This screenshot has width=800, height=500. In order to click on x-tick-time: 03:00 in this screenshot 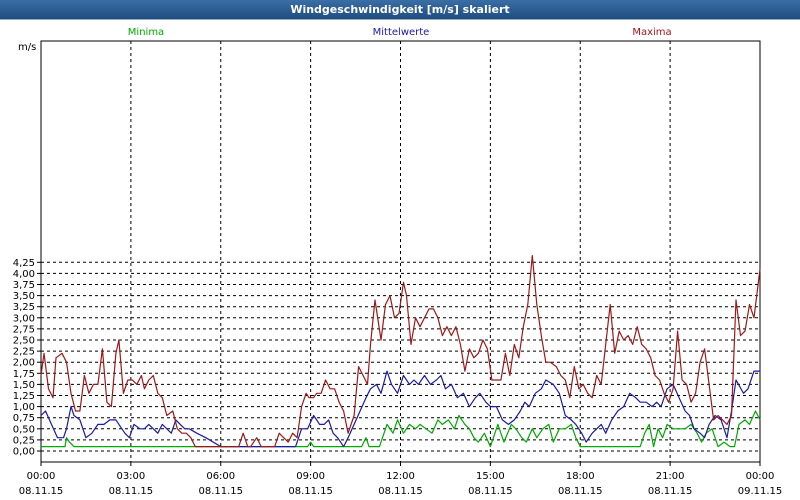, I will do `click(130, 476)`.